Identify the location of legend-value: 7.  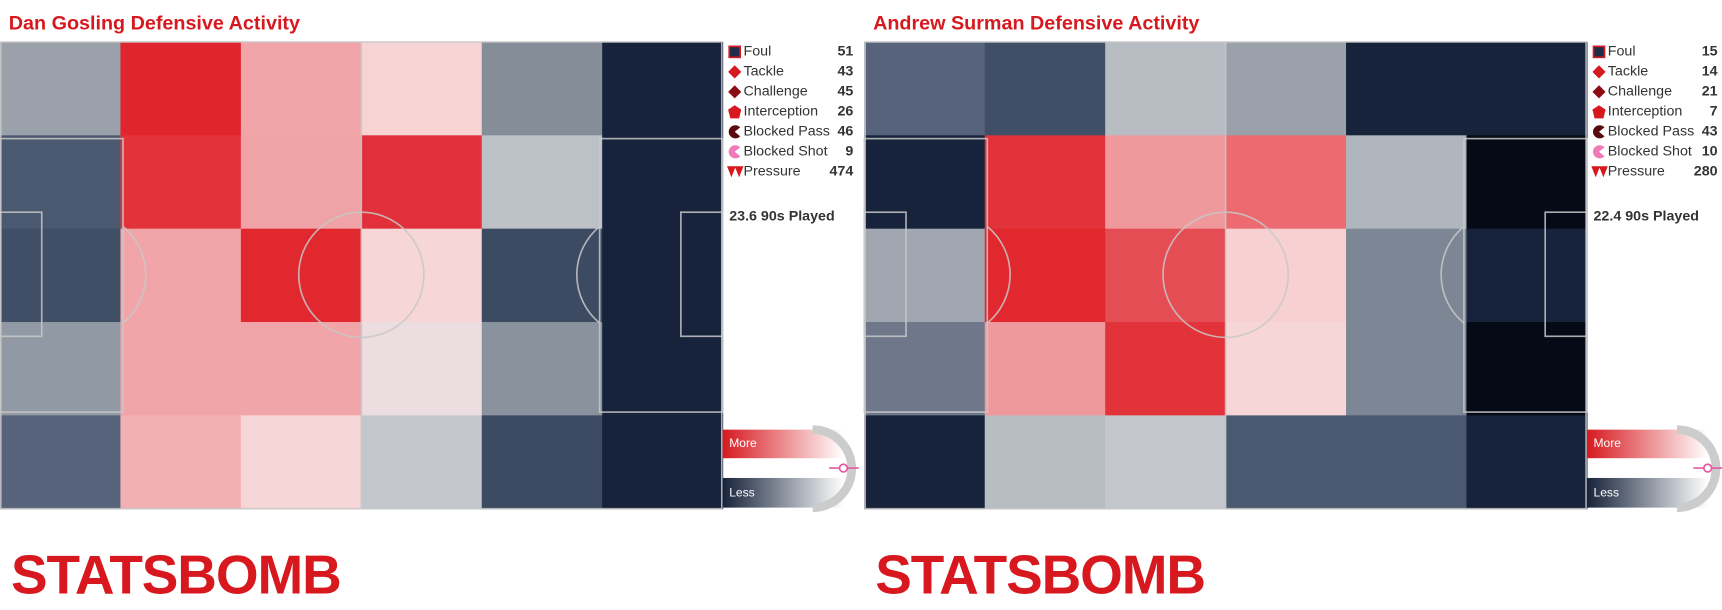
(1714, 112).